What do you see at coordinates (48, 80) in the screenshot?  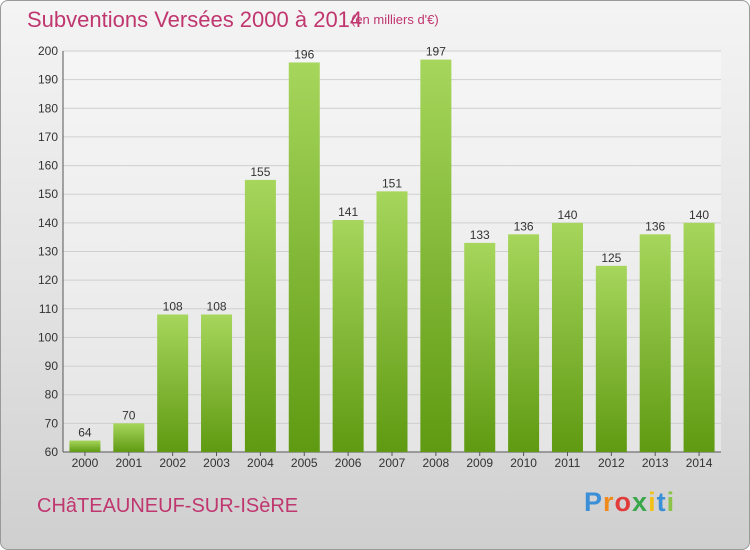 I see `y-tick-label: 190` at bounding box center [48, 80].